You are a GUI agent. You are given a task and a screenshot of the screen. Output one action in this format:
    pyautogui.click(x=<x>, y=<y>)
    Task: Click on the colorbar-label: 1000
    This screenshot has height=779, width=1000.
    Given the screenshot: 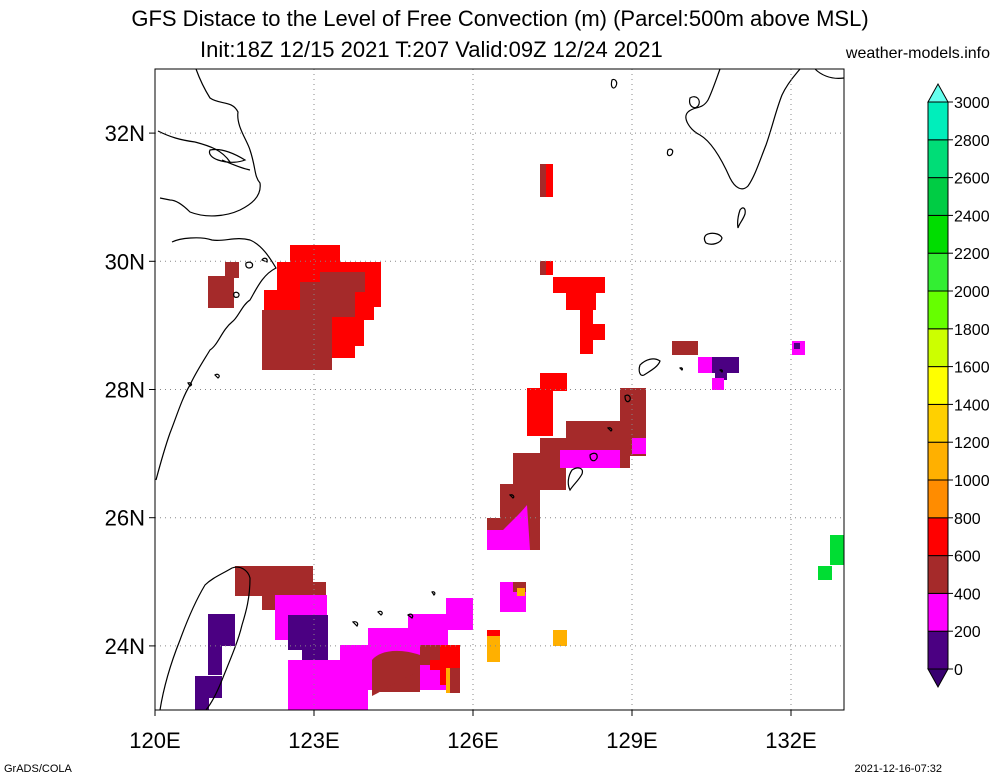 What is the action you would take?
    pyautogui.click(x=972, y=481)
    